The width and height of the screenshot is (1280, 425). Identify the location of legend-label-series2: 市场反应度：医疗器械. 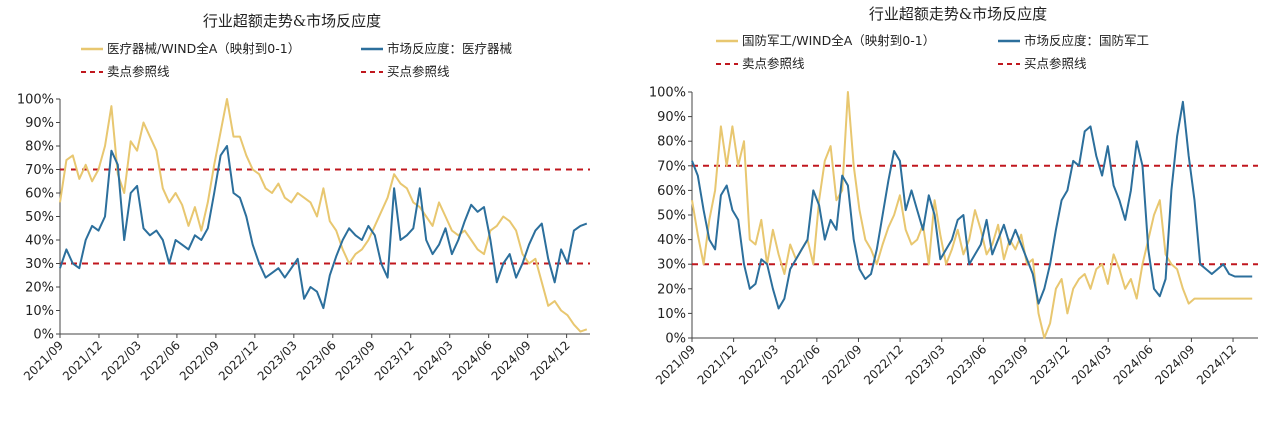
(450, 48).